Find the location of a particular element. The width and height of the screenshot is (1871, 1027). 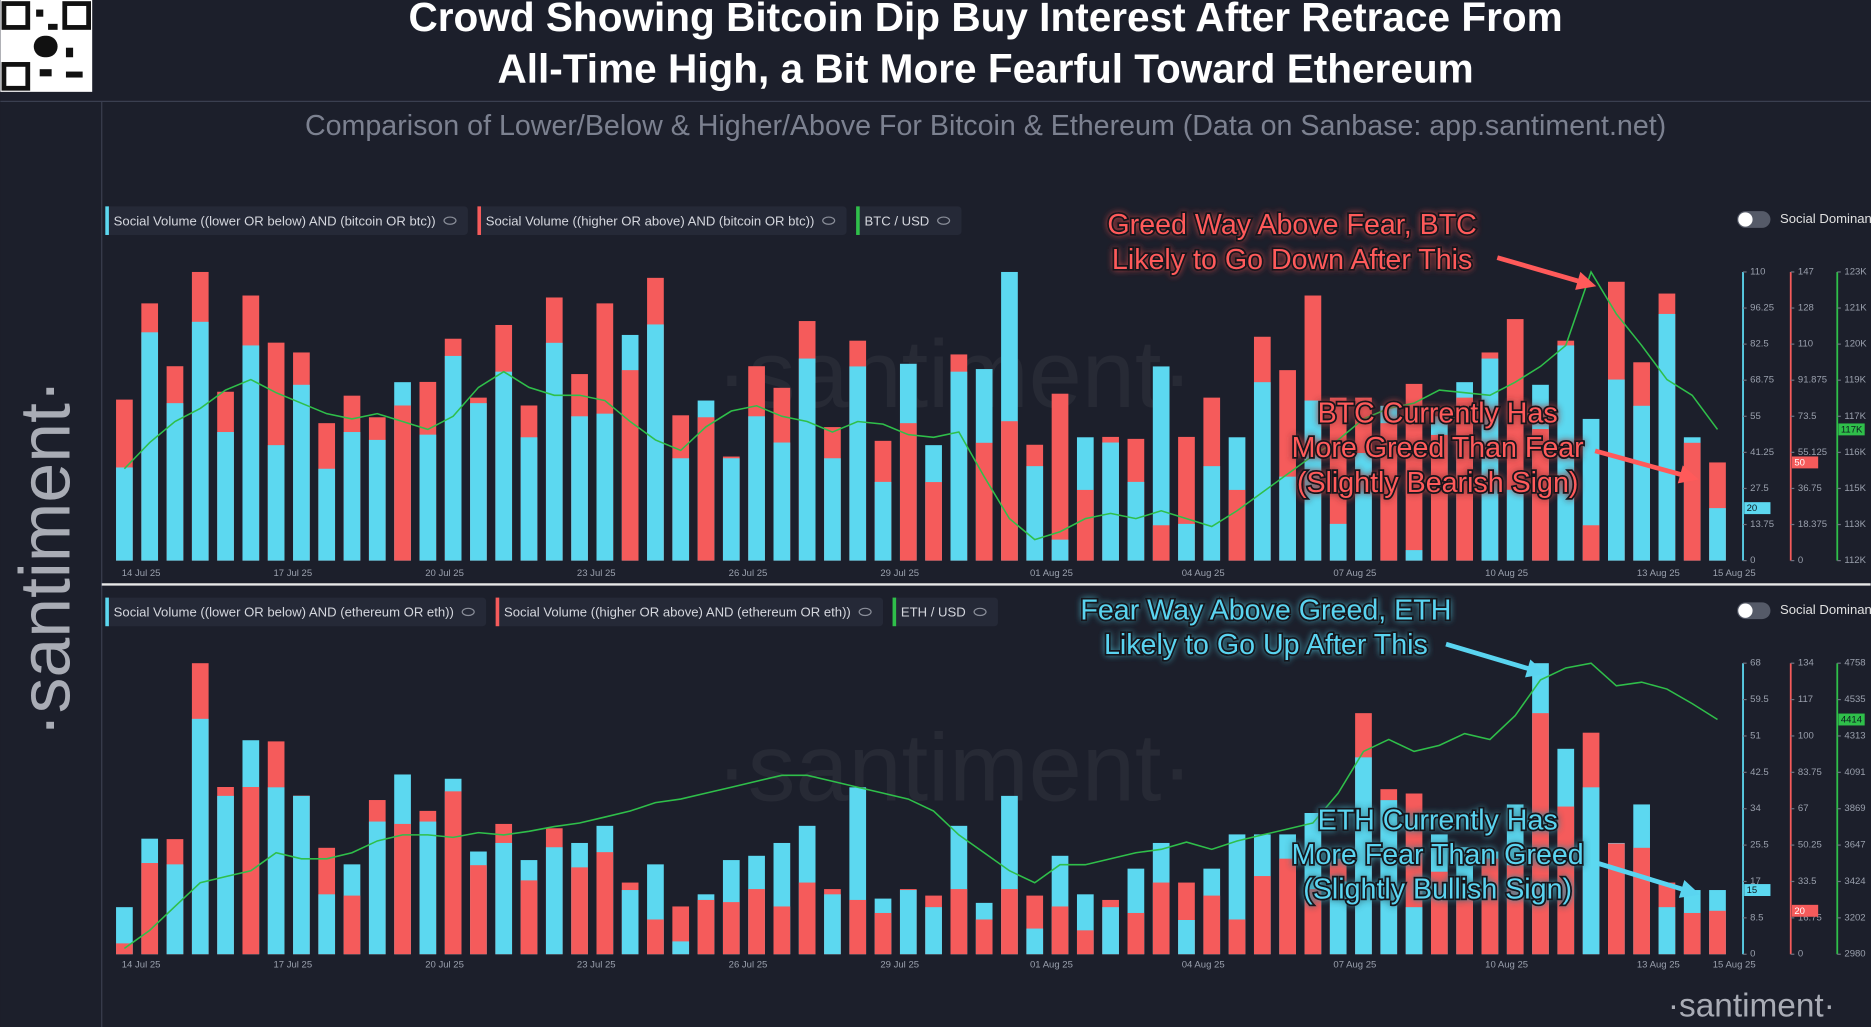

y-tick-label: 50.25 is located at coordinates (1810, 845).